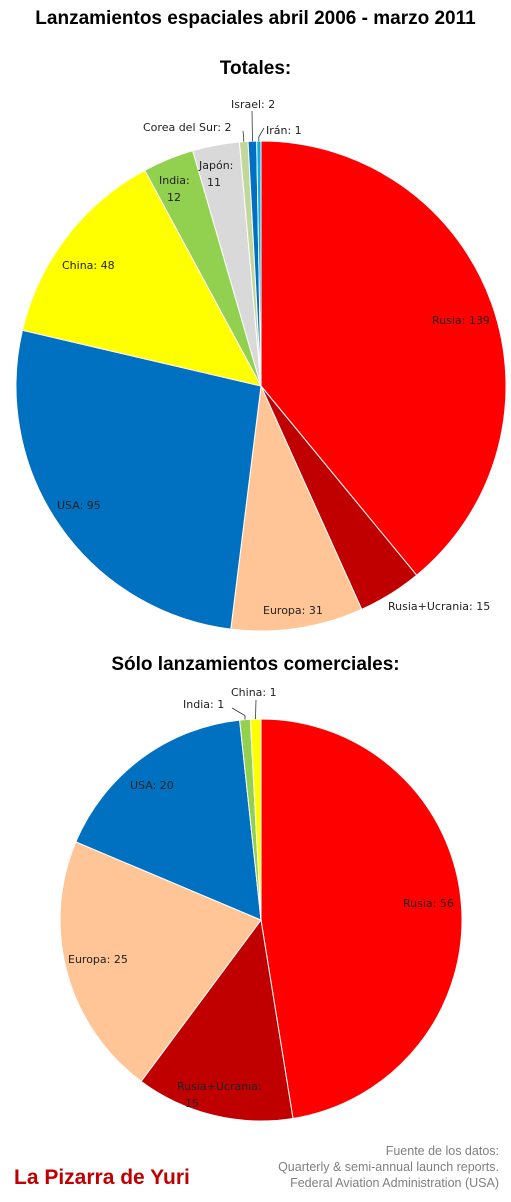 The width and height of the screenshot is (511, 1202). Describe the element at coordinates (187, 127) in the screenshot. I see `slice-label-corea-del-sur: Corea del Sur: 2` at that location.